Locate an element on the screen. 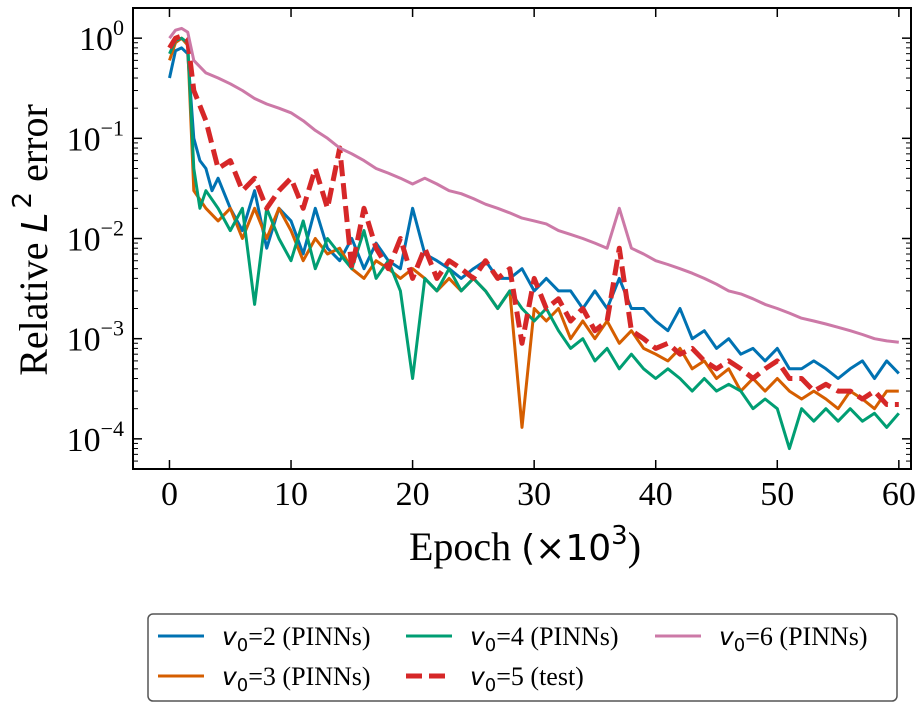  x-axis-label-unit-close: ) is located at coordinates (634, 546).